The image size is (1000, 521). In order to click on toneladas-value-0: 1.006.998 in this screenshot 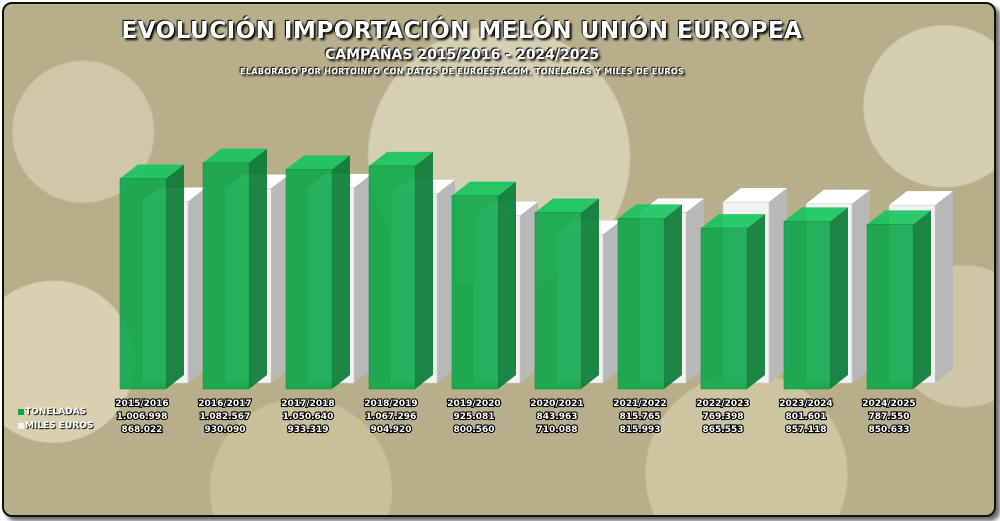, I will do `click(142, 417)`.